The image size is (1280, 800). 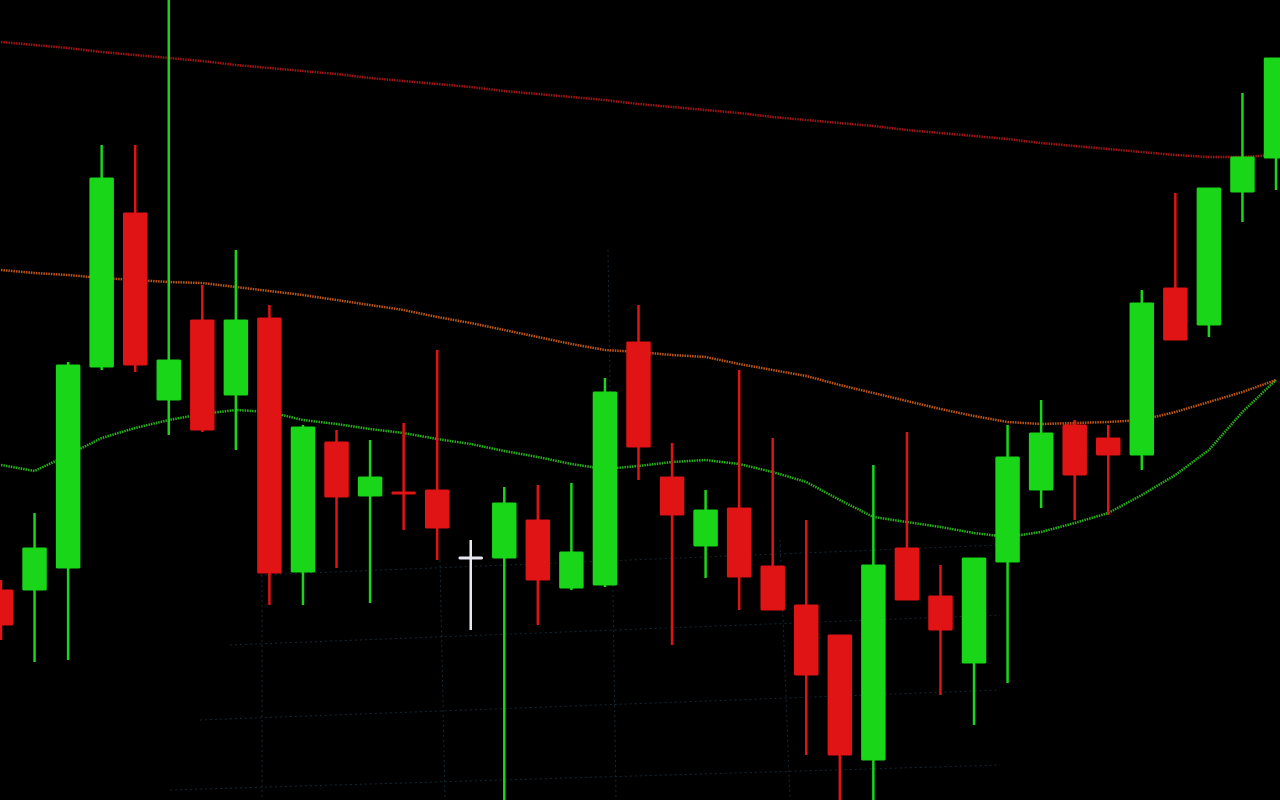 What do you see at coordinates (638, 99) in the screenshot?
I see `moving-average-line` at bounding box center [638, 99].